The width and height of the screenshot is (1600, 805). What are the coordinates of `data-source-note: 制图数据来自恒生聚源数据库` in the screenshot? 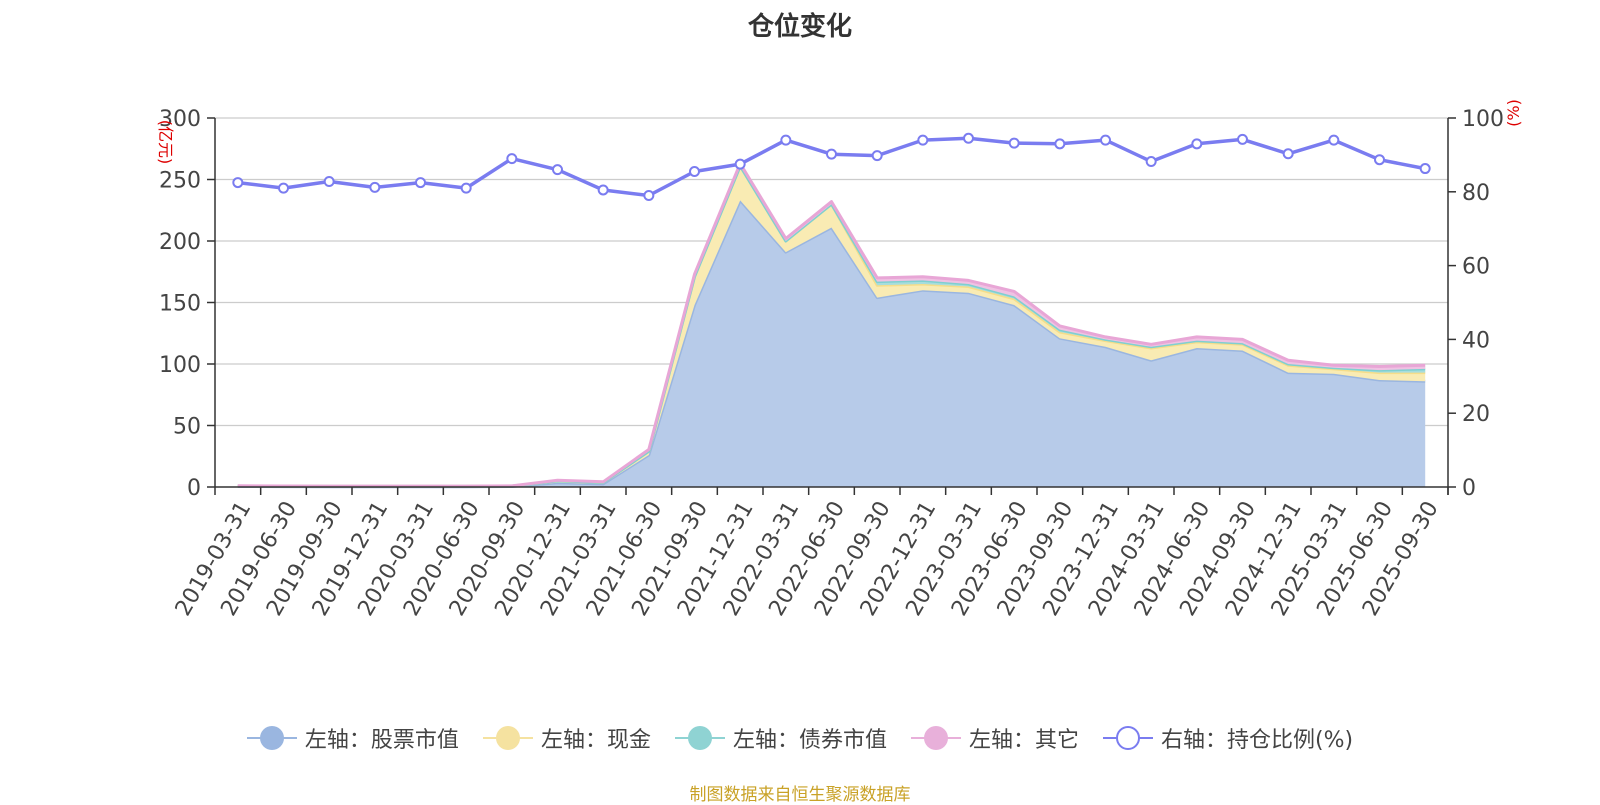 It's located at (800, 795).